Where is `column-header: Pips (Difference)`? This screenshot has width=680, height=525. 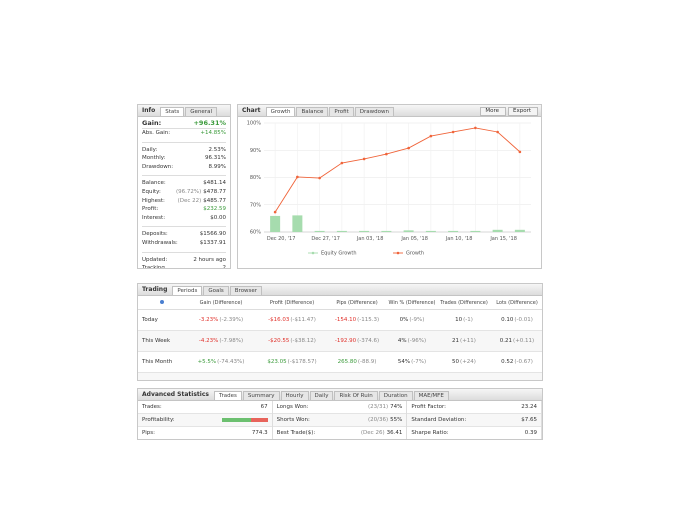
column-header: Pips (Difference) is located at coordinates (357, 303).